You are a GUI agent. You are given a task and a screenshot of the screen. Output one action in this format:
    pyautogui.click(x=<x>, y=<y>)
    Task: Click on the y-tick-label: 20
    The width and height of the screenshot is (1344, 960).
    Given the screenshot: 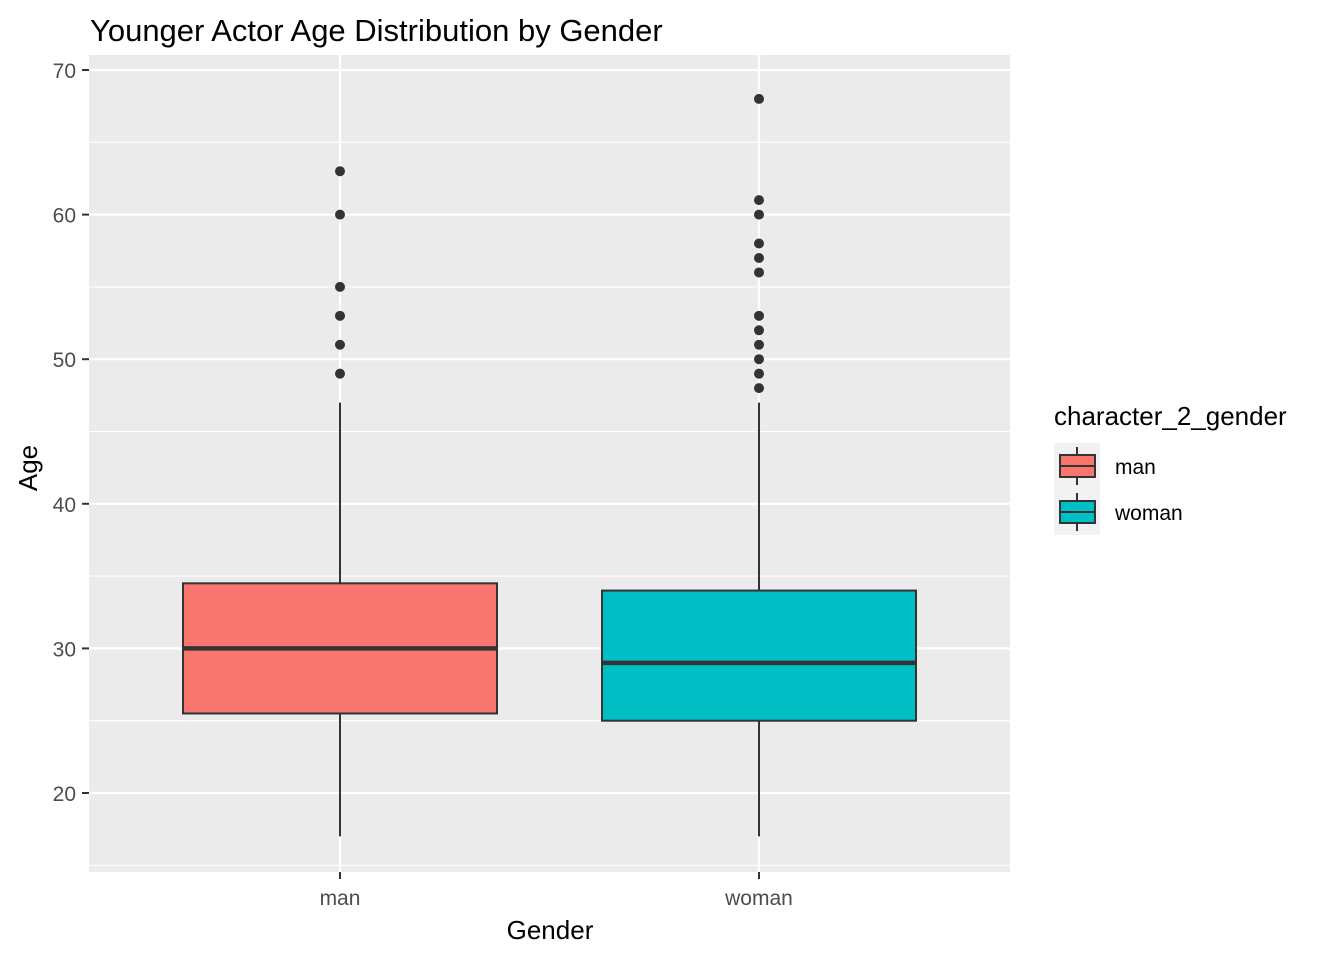 What is the action you would take?
    pyautogui.click(x=64, y=794)
    